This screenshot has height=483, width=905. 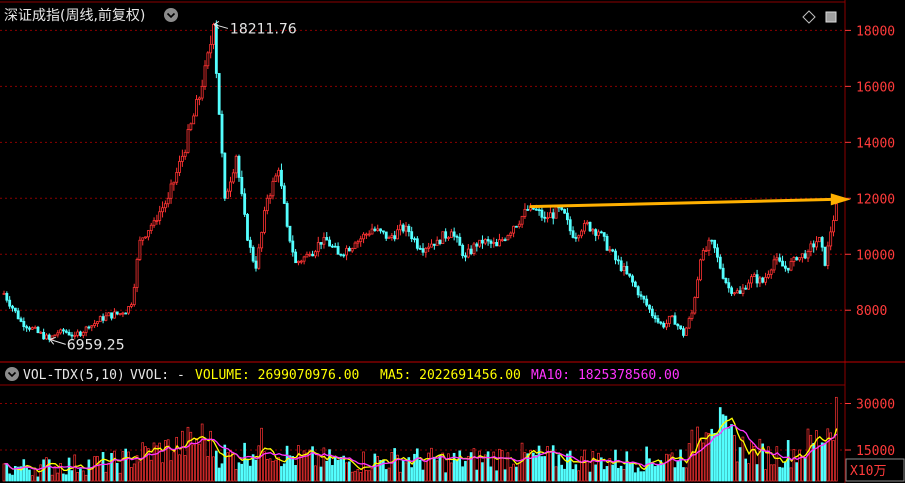 What do you see at coordinates (255, 29) in the screenshot?
I see `high-annotation: 18211.76` at bounding box center [255, 29].